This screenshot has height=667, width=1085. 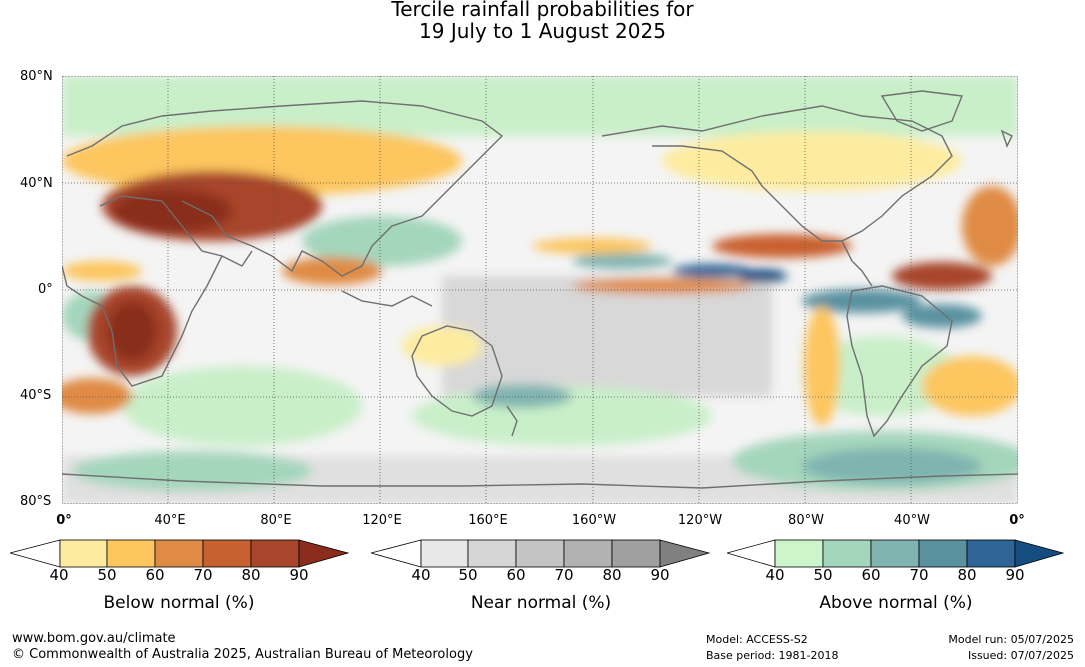 I want to click on near-tick-50: 50, so click(x=468, y=575).